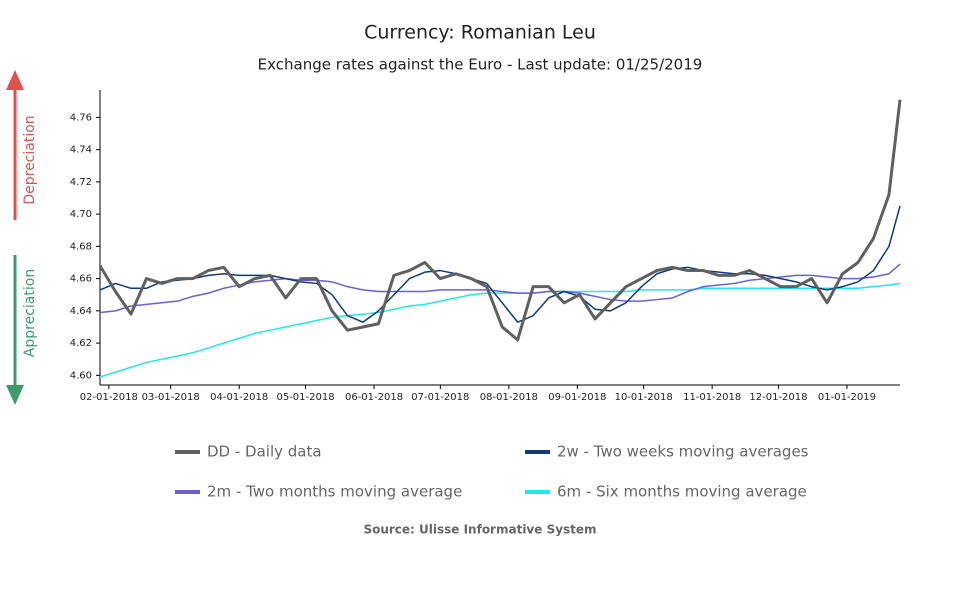  What do you see at coordinates (305, 397) in the screenshot?
I see `x-tick-label: 05-01-2018` at bounding box center [305, 397].